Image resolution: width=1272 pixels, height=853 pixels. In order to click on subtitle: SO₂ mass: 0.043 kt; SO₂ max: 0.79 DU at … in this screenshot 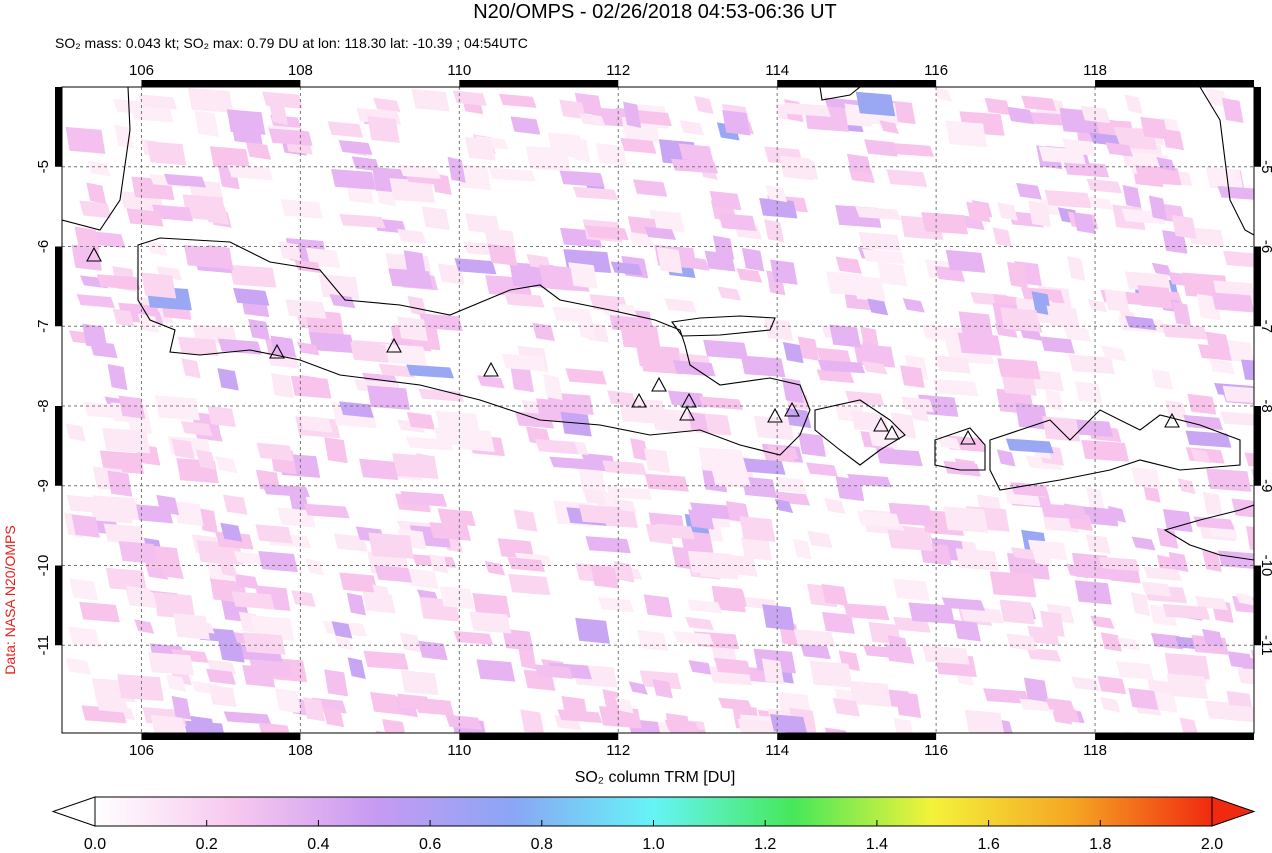, I will do `click(291, 43)`.